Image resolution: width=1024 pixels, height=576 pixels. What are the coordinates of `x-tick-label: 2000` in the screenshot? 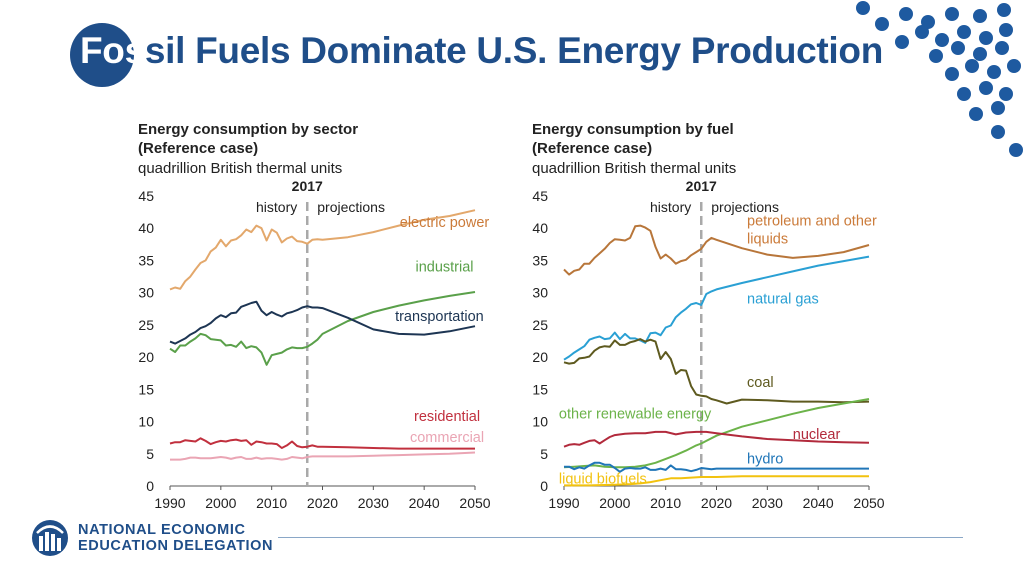 It's located at (614, 503).